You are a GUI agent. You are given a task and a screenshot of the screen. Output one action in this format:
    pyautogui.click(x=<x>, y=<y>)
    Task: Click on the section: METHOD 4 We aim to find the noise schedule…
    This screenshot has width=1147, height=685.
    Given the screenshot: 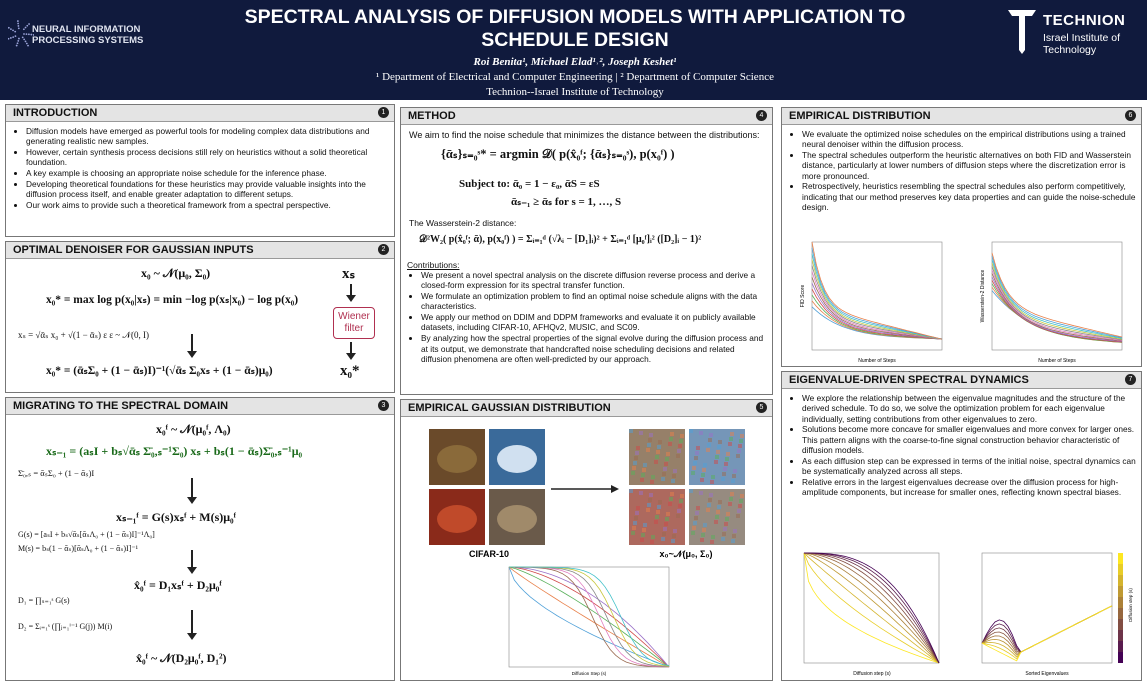 What is the action you would take?
    pyautogui.click(x=586, y=251)
    